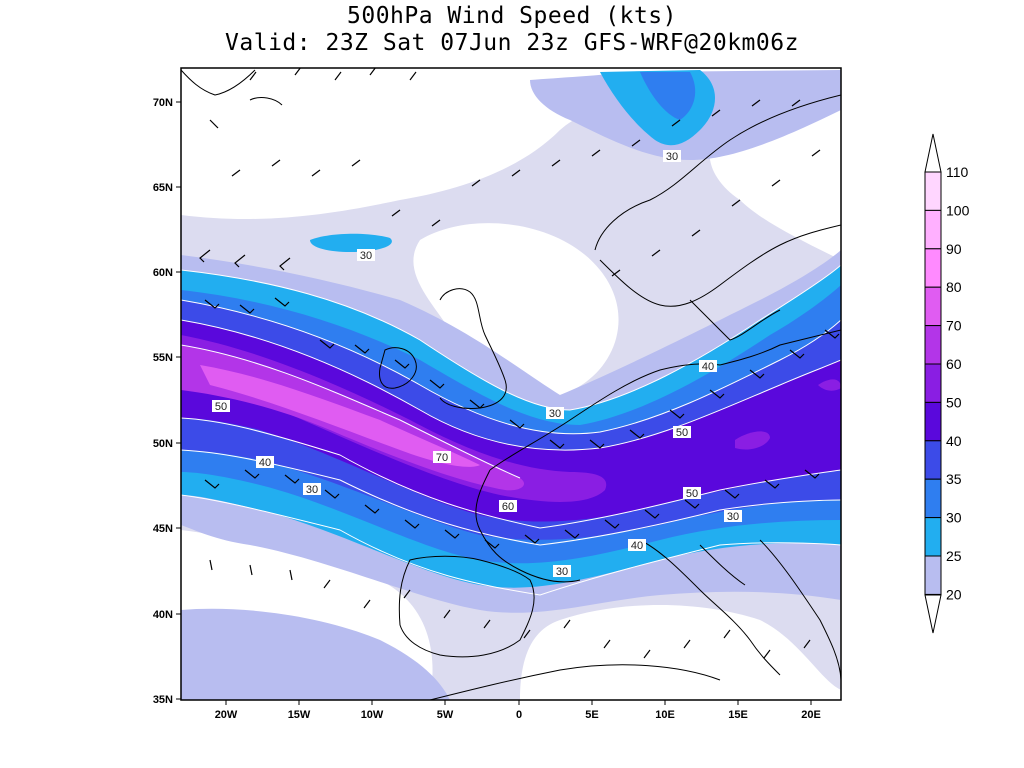 This screenshot has width=1024, height=768. I want to click on lat-label: 45N, so click(163, 529).